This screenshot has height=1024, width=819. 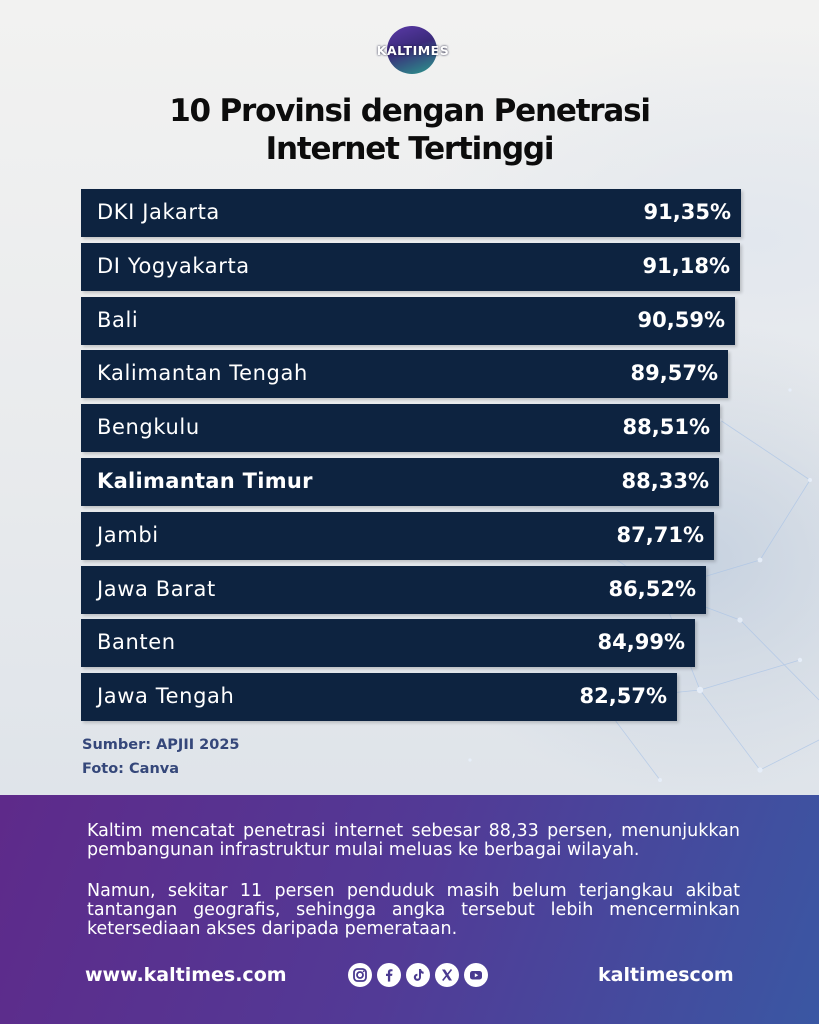 I want to click on bar-value-label: 82,57%, so click(x=623, y=696).